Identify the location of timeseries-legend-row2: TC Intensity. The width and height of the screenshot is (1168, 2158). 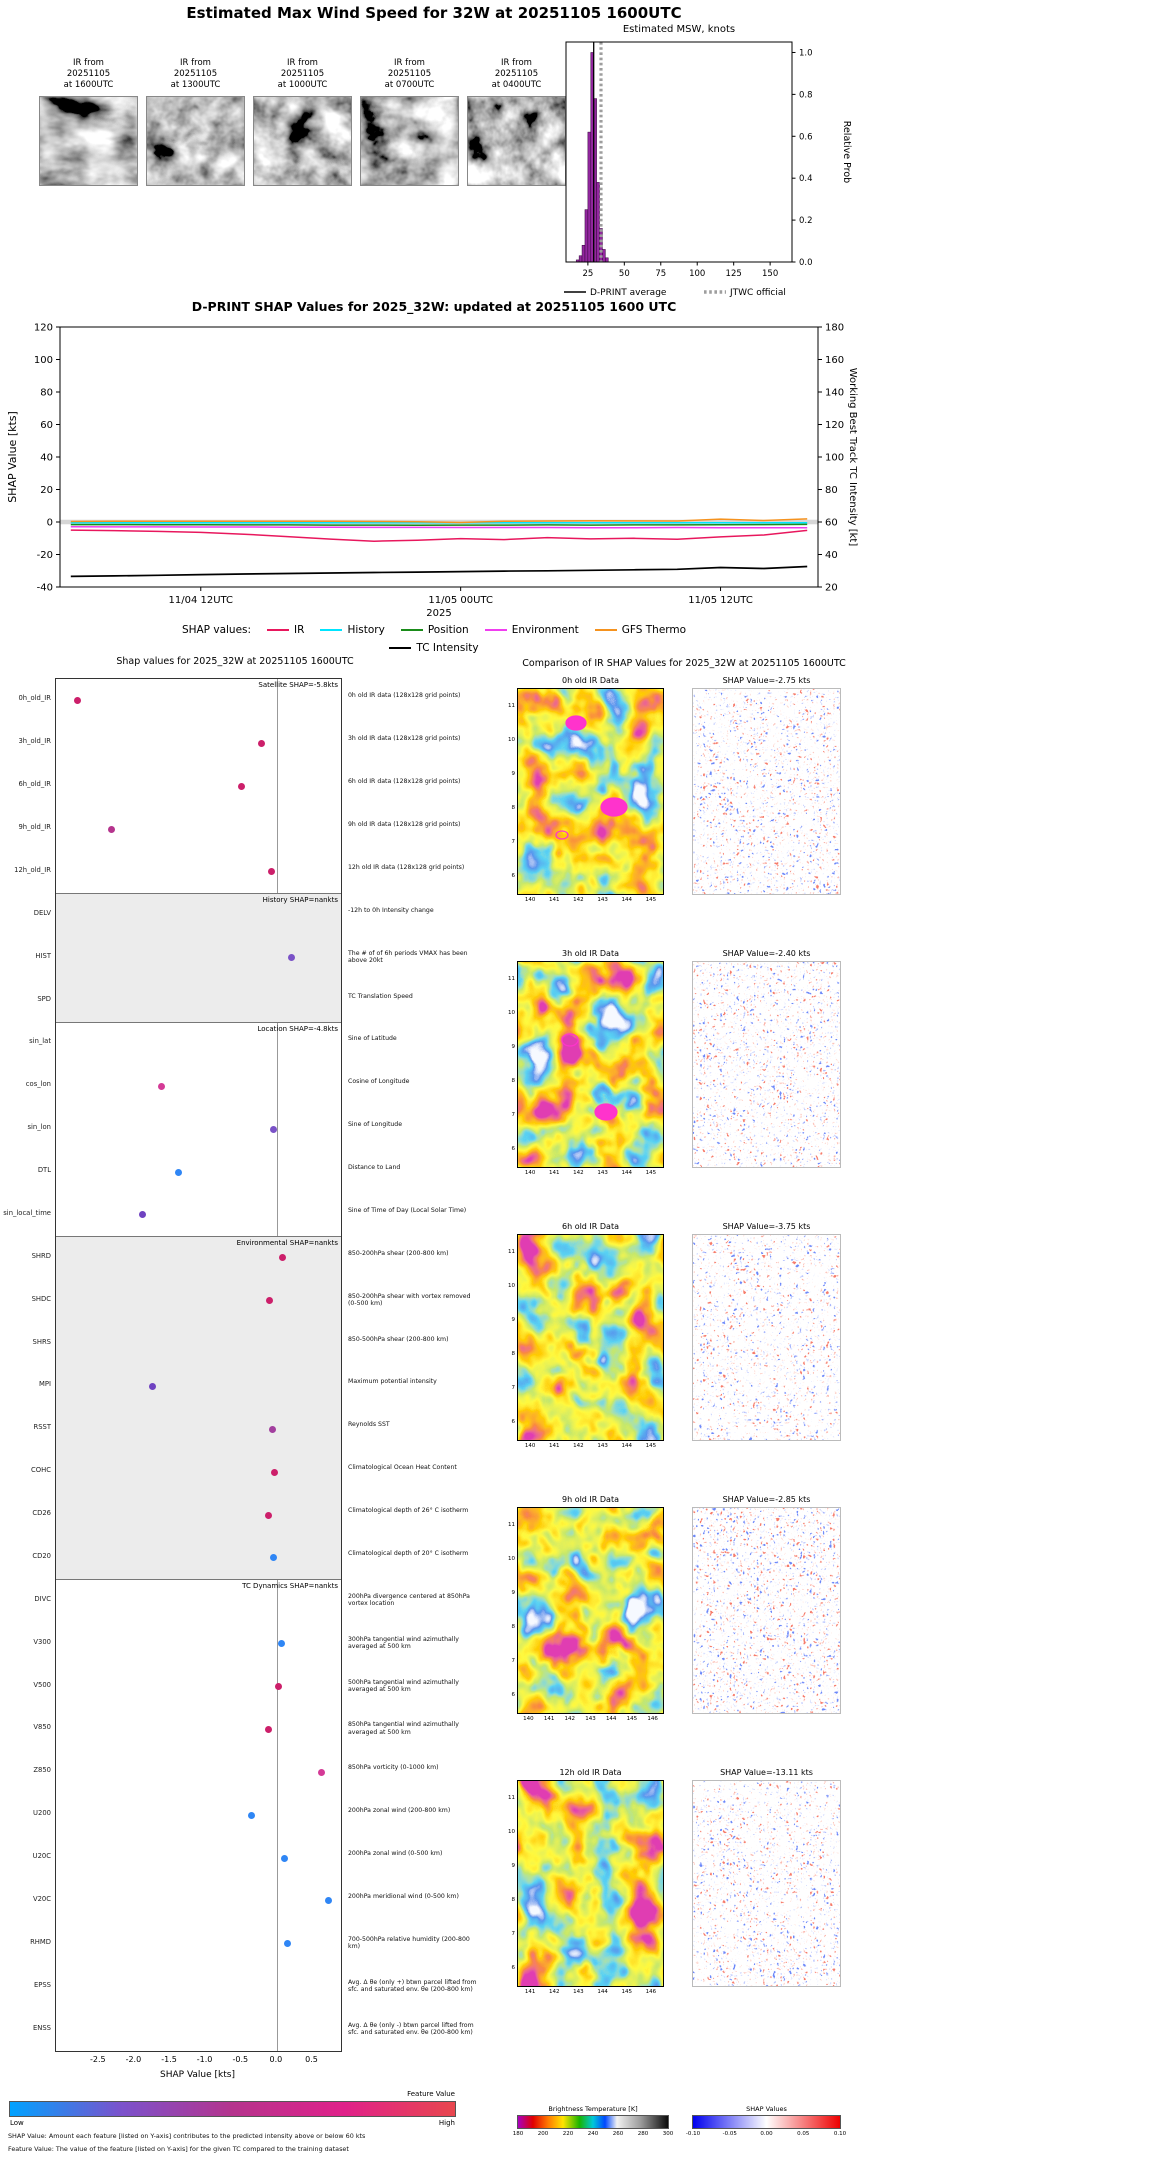
(434, 648).